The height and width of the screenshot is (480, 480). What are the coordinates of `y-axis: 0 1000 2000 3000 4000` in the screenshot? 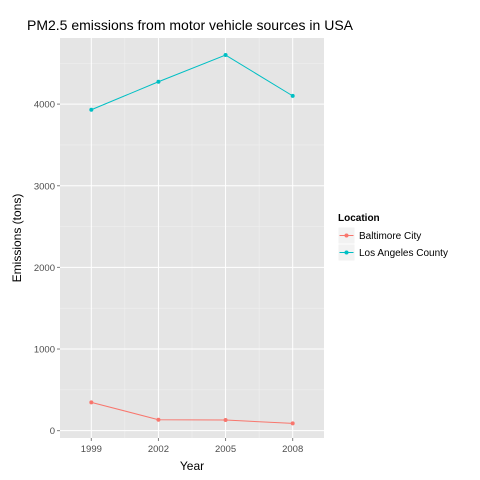 It's located at (47, 268).